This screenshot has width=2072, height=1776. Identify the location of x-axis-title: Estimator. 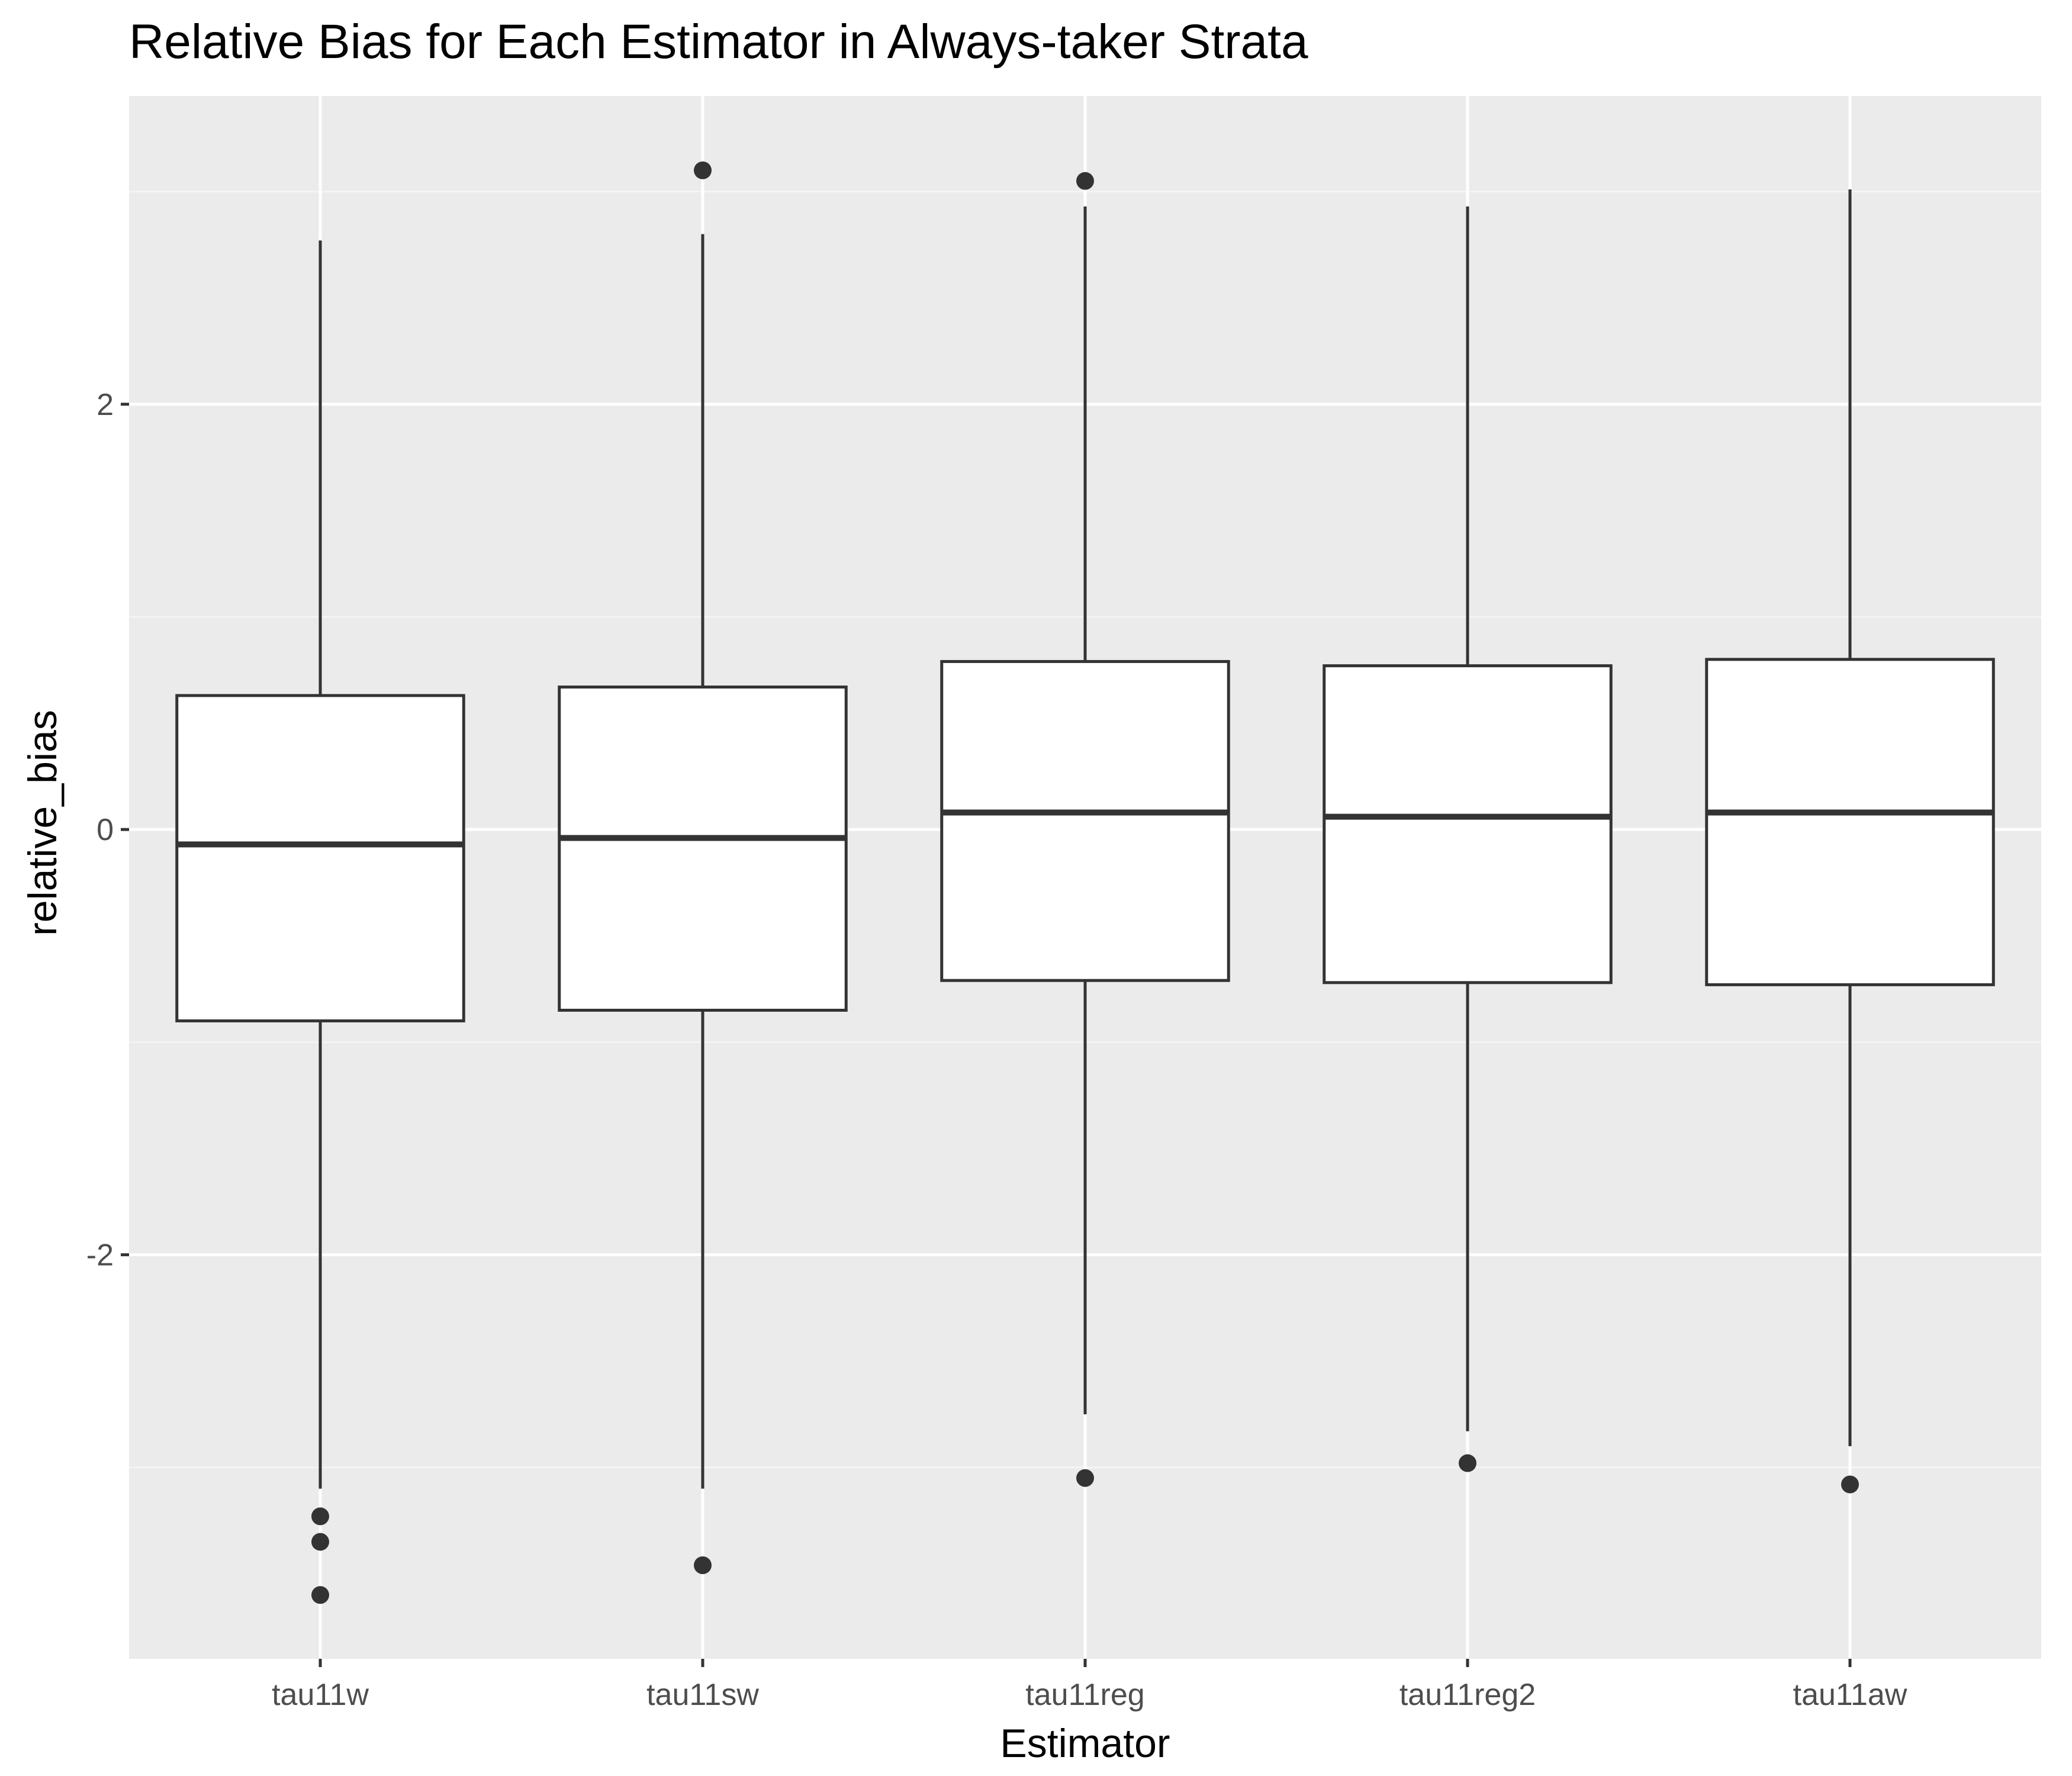
(1085, 1743).